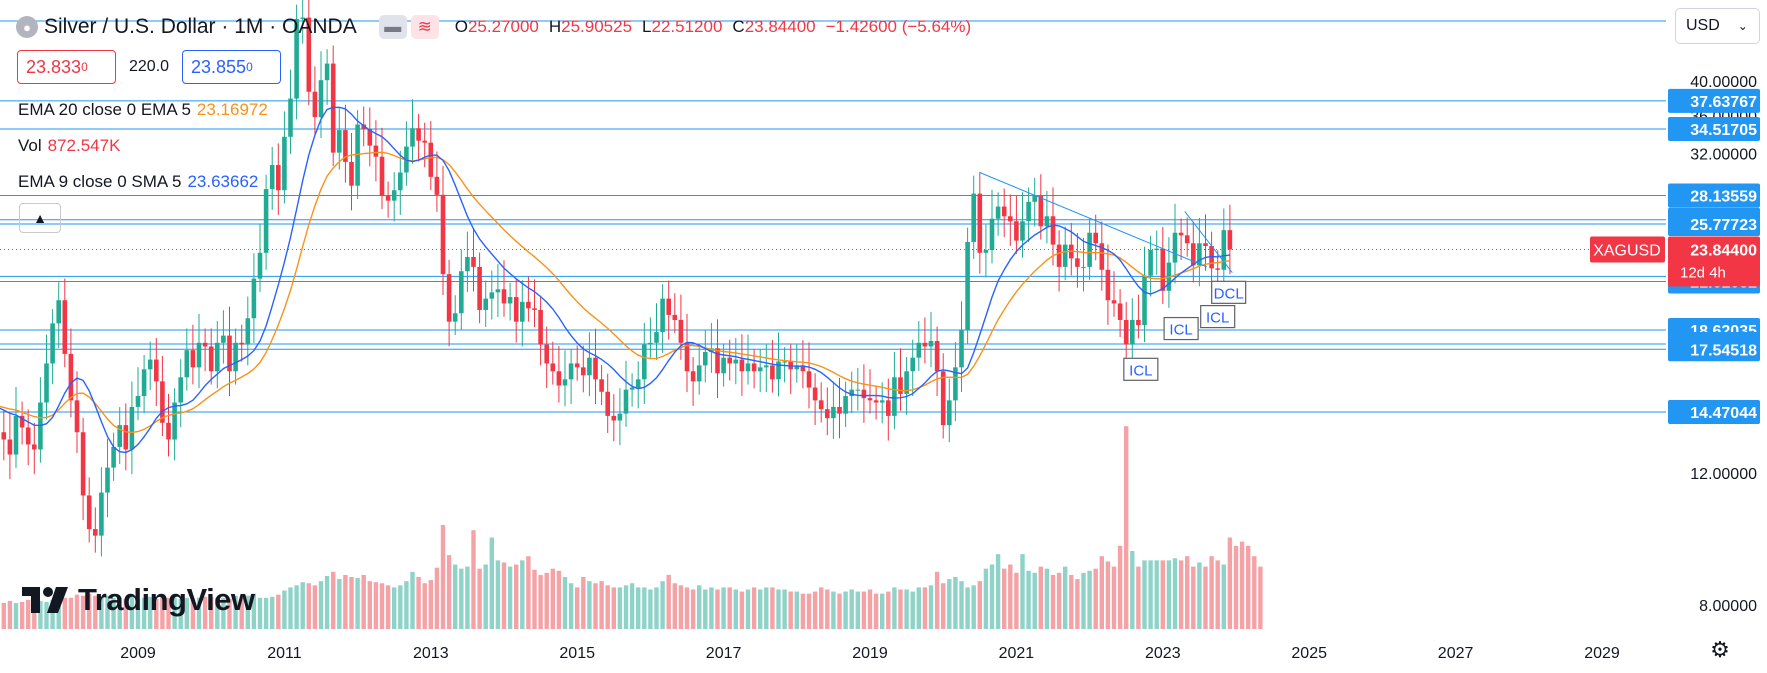 The width and height of the screenshot is (1767, 673). What do you see at coordinates (392, 27) in the screenshot?
I see `minimize-pill-icon: ▬` at bounding box center [392, 27].